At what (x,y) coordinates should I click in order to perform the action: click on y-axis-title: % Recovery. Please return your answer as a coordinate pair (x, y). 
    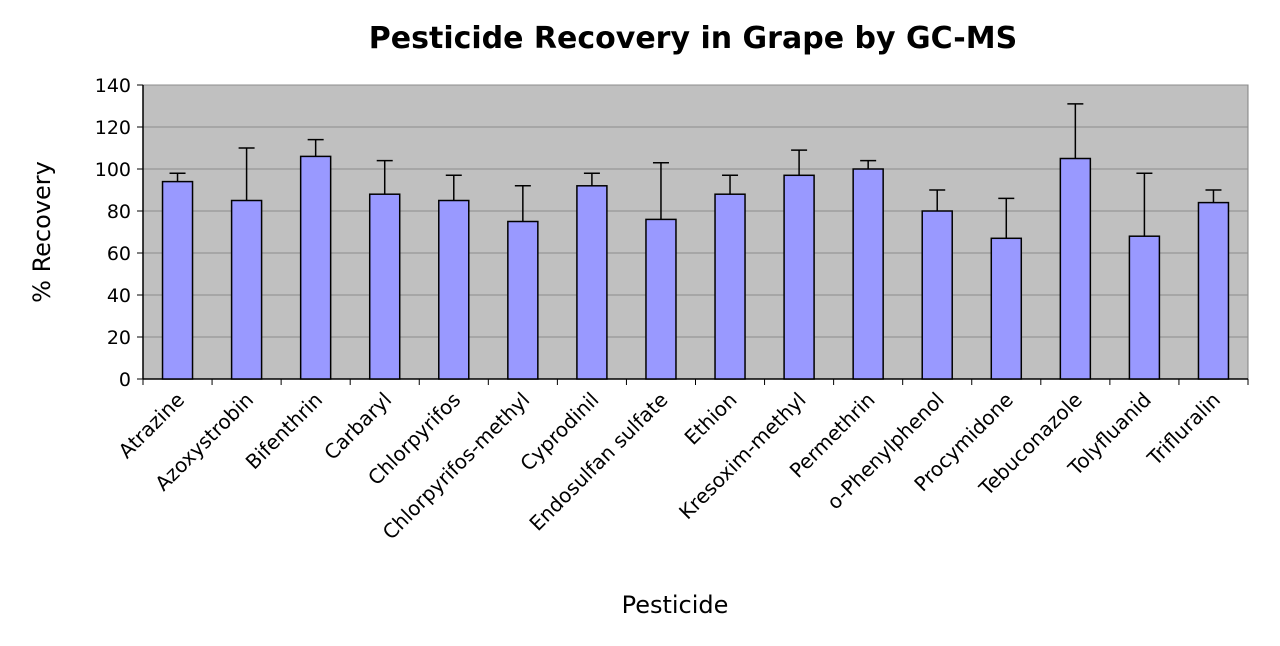
    Looking at the image, I should click on (42, 232).